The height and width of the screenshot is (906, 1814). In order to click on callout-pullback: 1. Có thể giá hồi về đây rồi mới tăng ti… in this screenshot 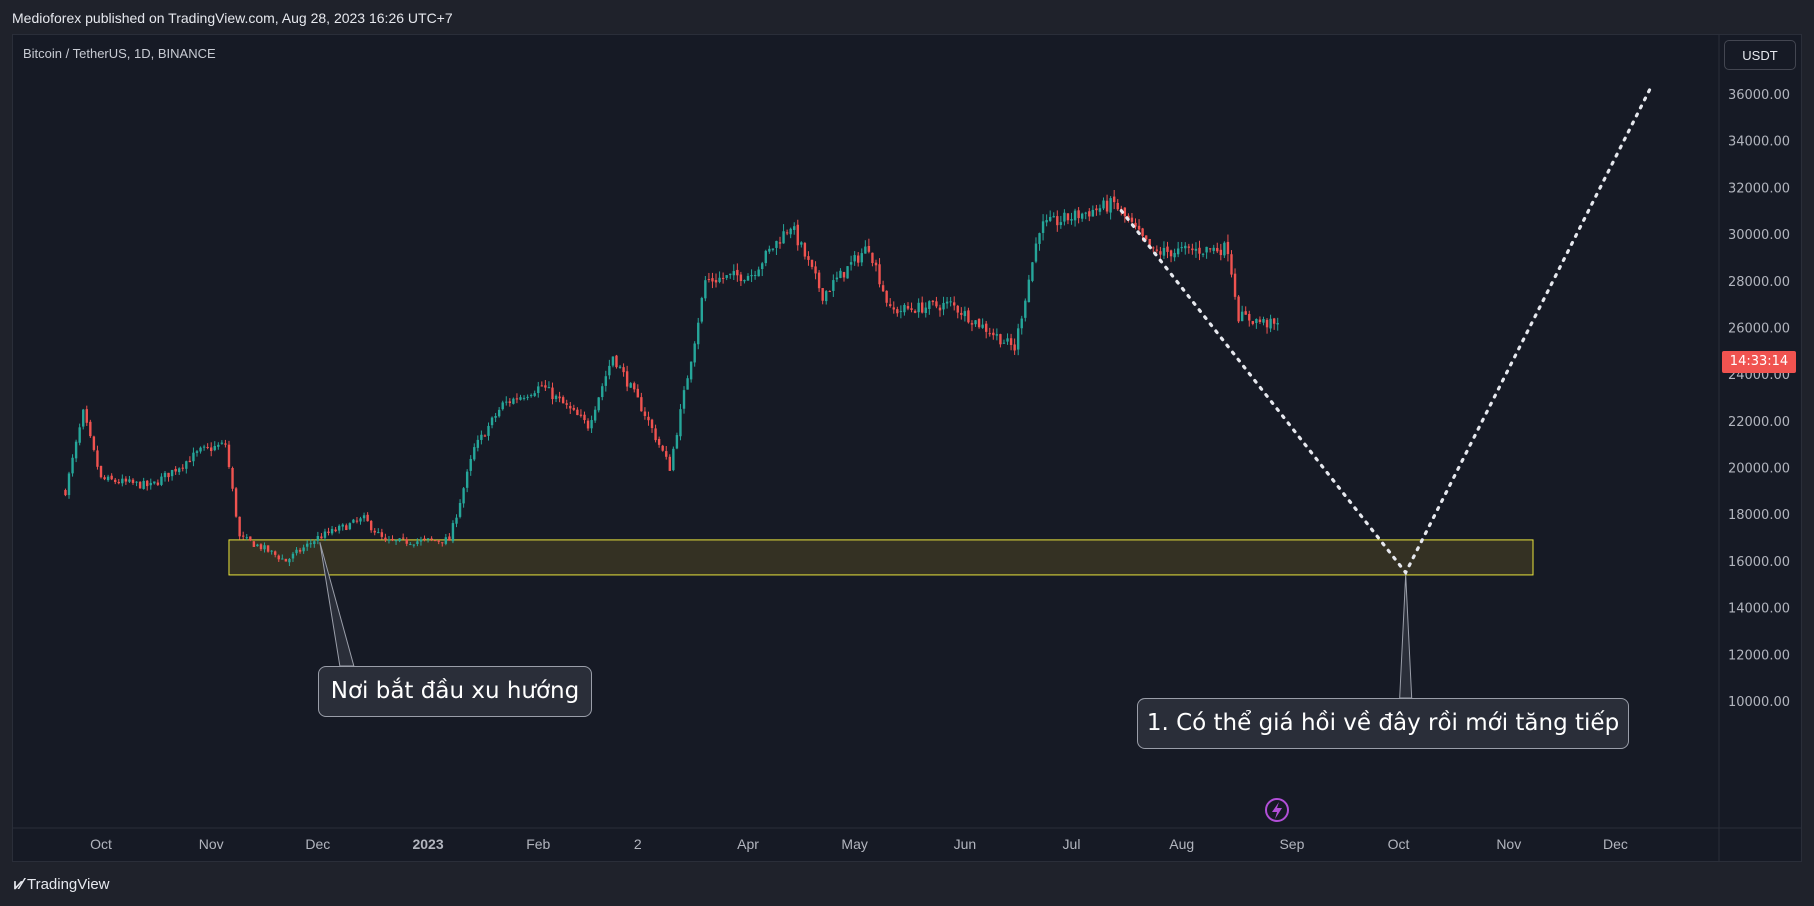, I will do `click(1383, 723)`.